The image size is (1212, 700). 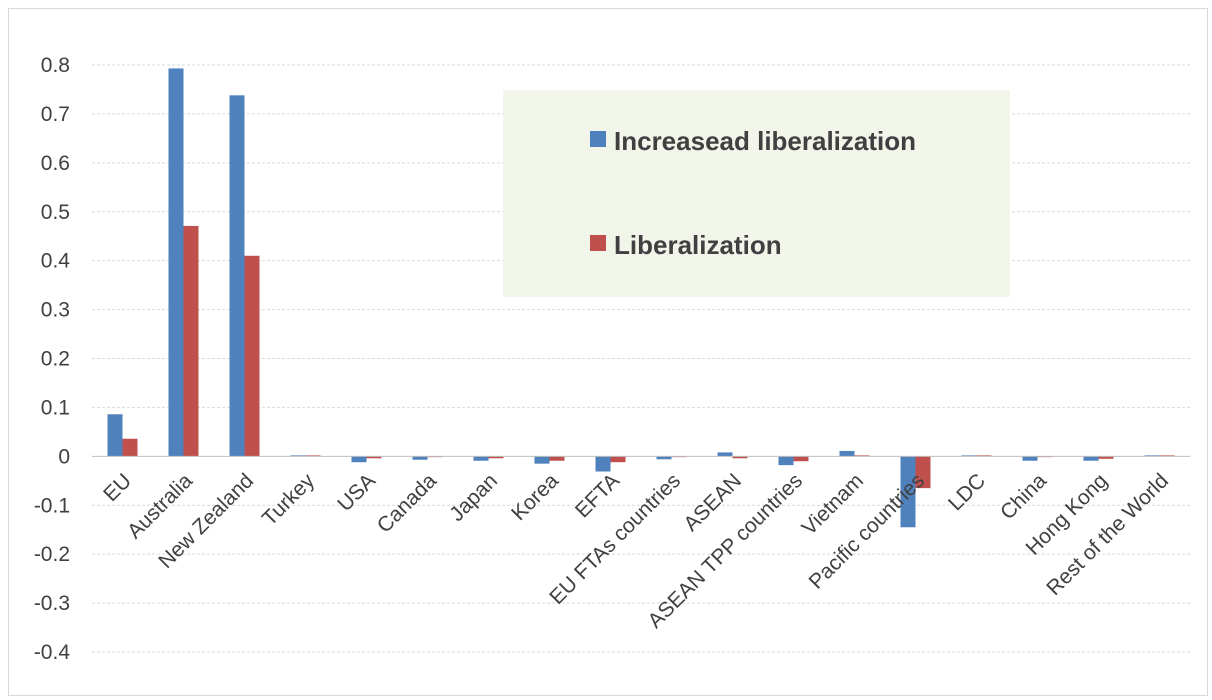 I want to click on bar-series-1-korea, so click(x=542, y=460).